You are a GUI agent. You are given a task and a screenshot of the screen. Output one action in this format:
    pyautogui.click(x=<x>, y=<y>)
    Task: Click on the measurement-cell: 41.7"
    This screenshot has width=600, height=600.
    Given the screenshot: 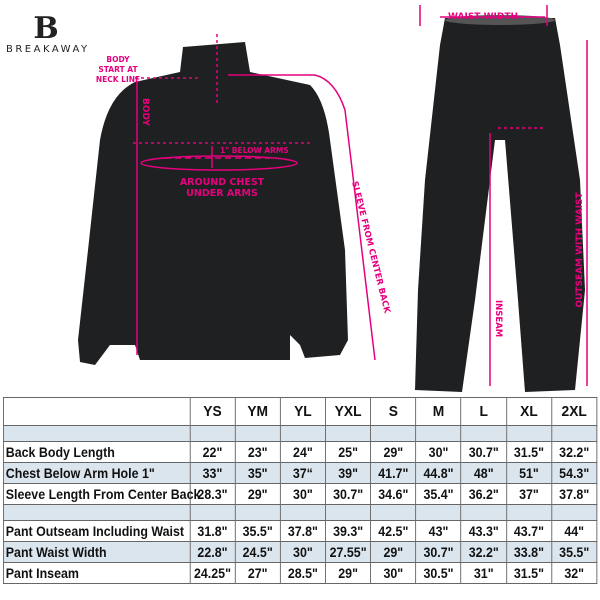 What is the action you would take?
    pyautogui.click(x=393, y=473)
    